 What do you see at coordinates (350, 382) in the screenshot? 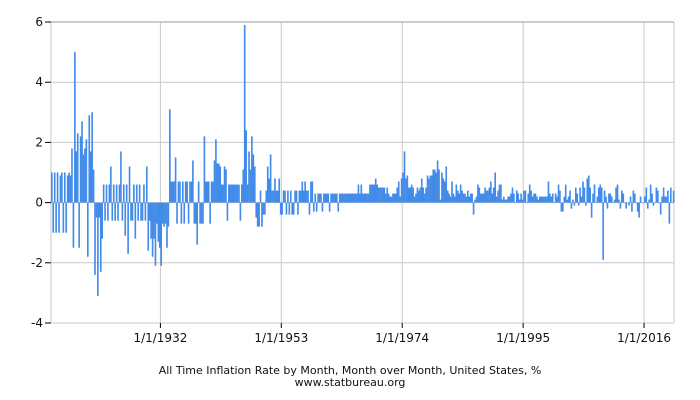
I see `chart-source: www.statbureau.org` at bounding box center [350, 382].